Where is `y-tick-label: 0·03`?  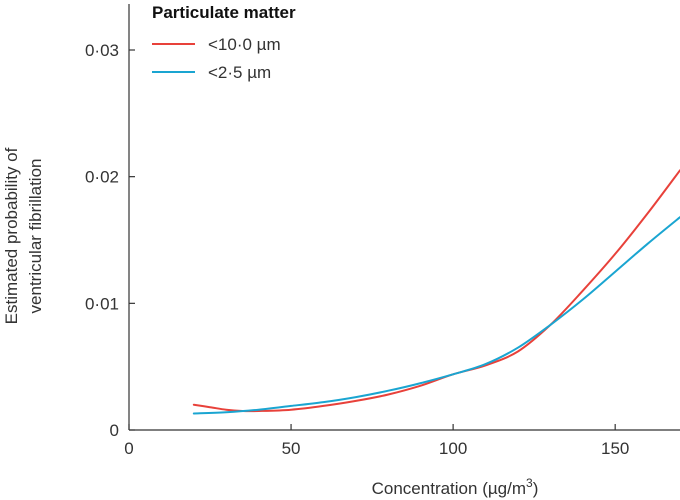
y-tick-label: 0·03 is located at coordinates (102, 50).